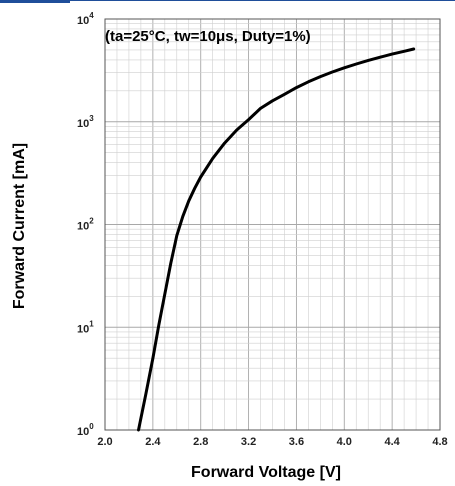  I want to click on x-tick-label: 2.4, so click(153, 442).